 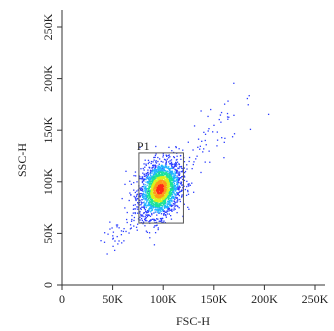 What do you see at coordinates (22, 160) in the screenshot?
I see `y-axis-label: SSC-H` at bounding box center [22, 160].